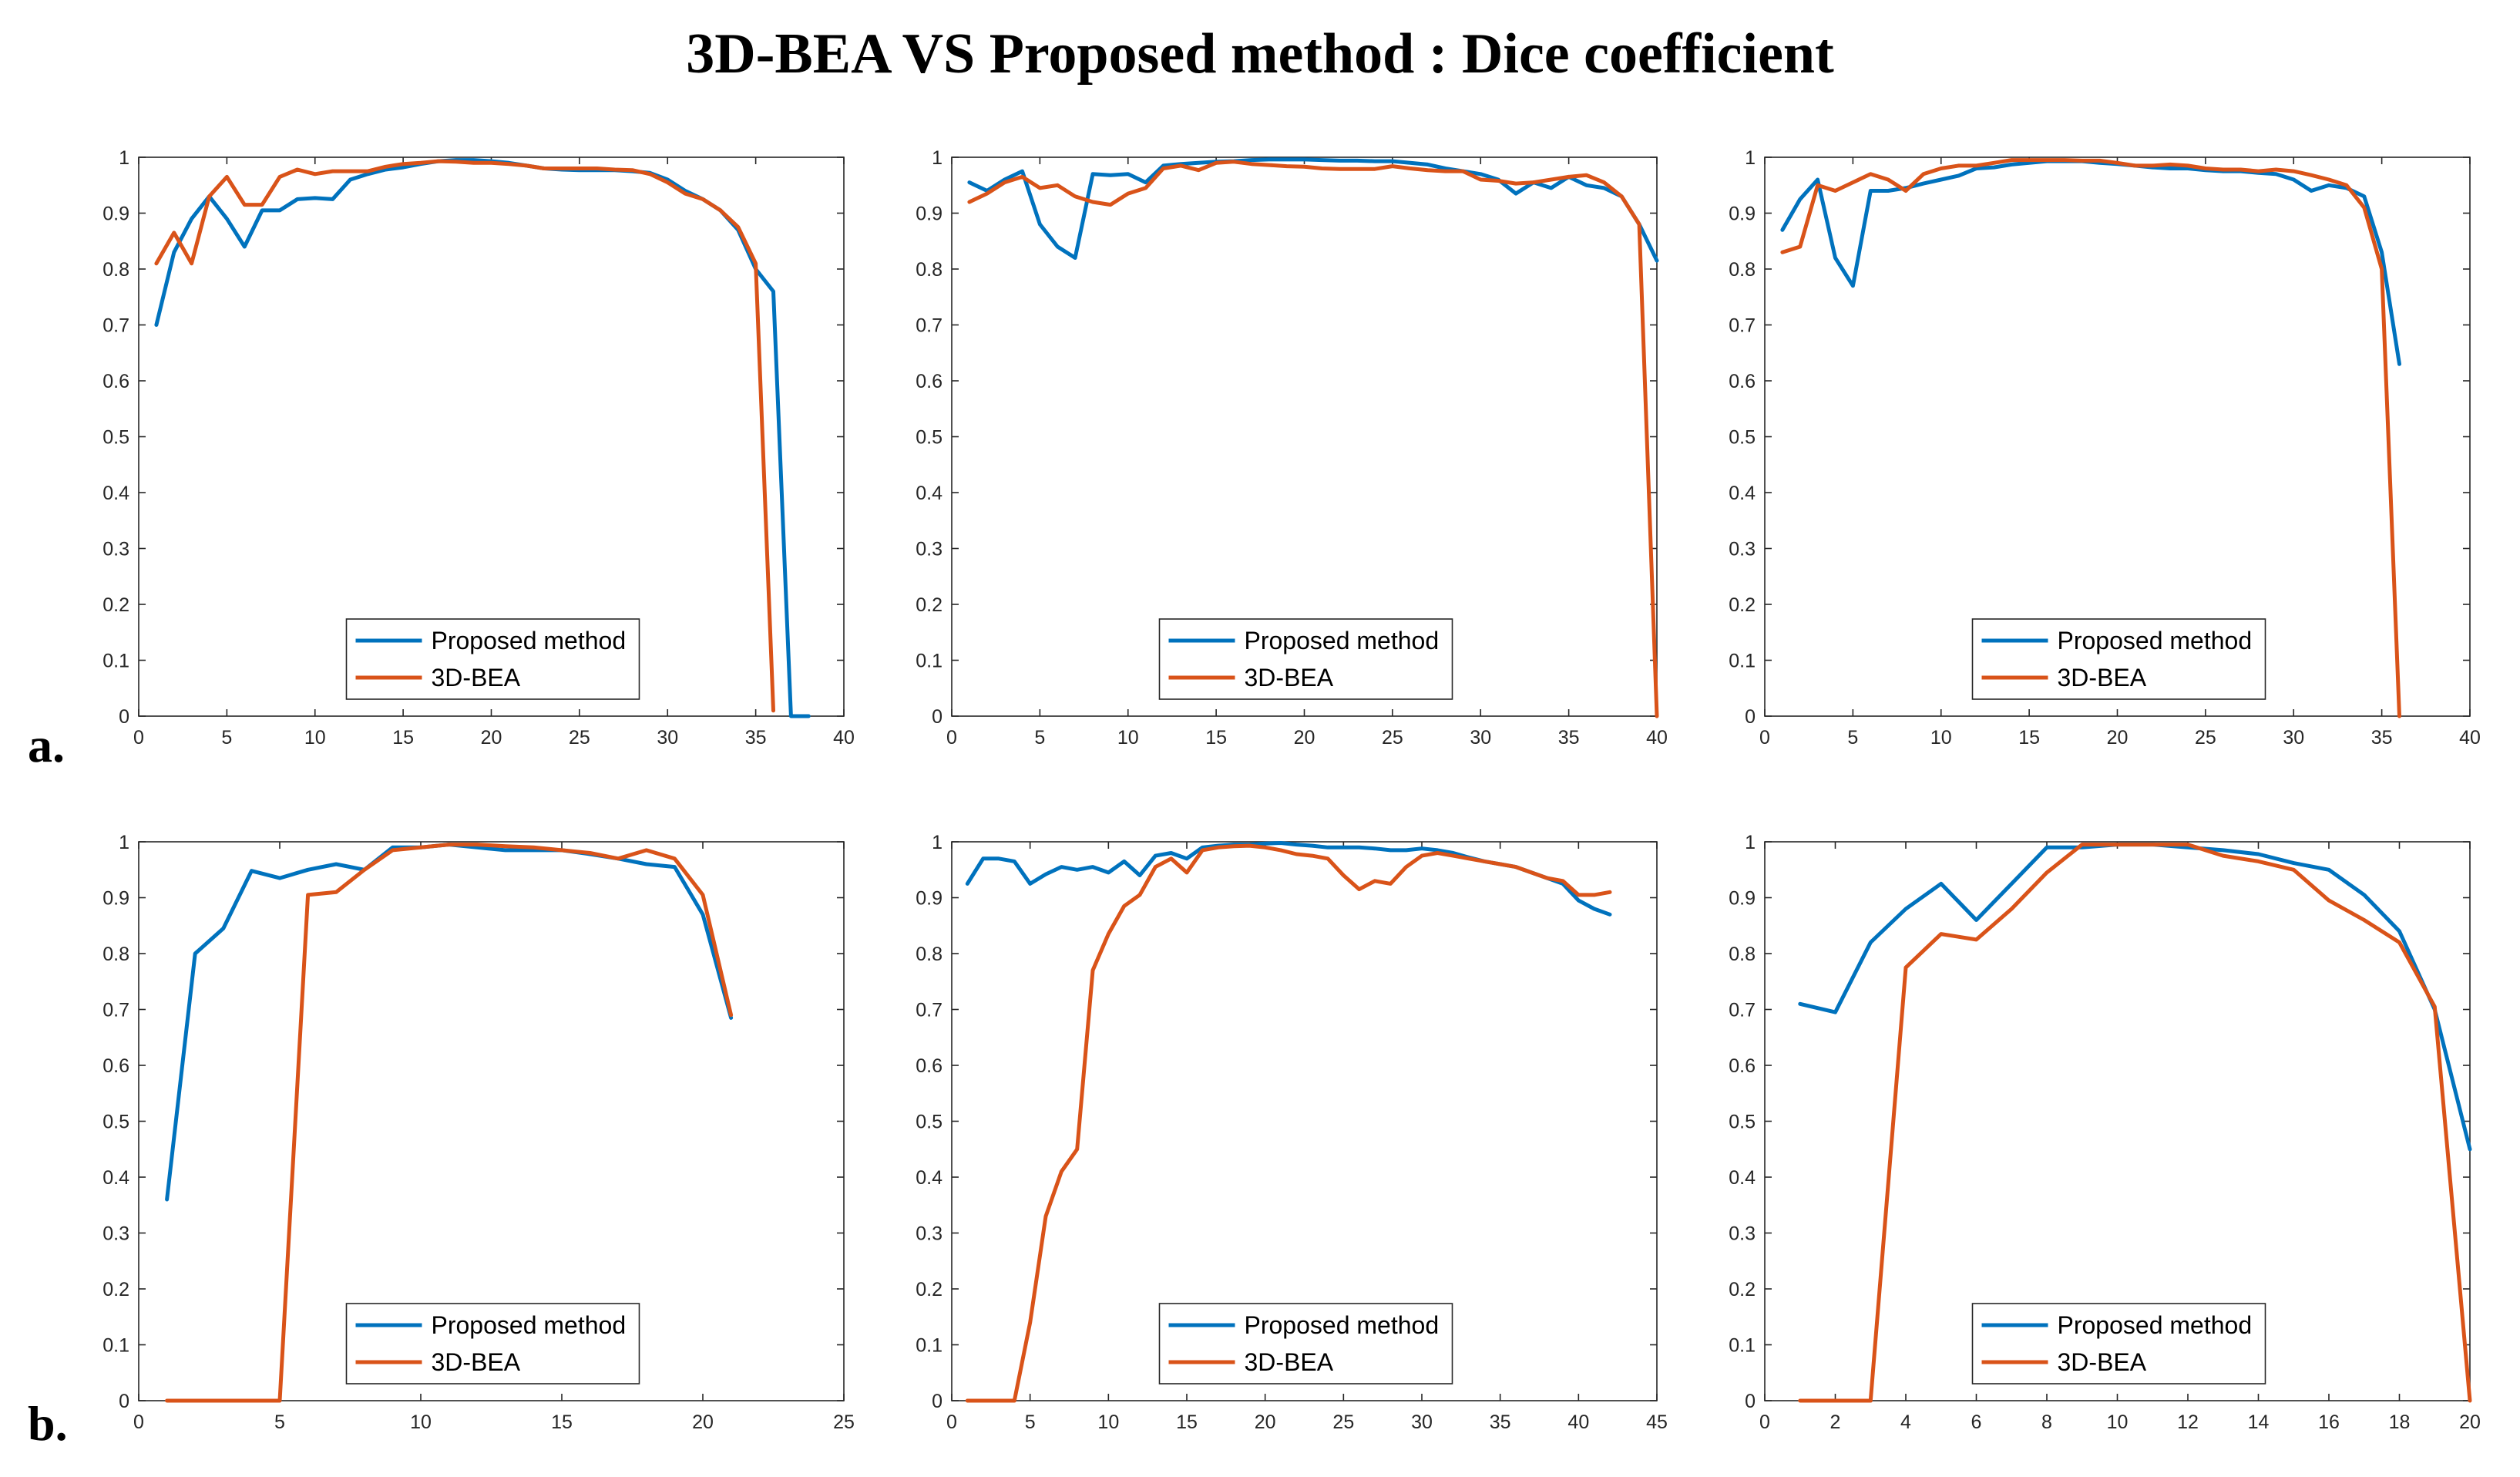 The height and width of the screenshot is (1477, 2520). What do you see at coordinates (1657, 1422) in the screenshot?
I see `x-tick-label: 45` at bounding box center [1657, 1422].